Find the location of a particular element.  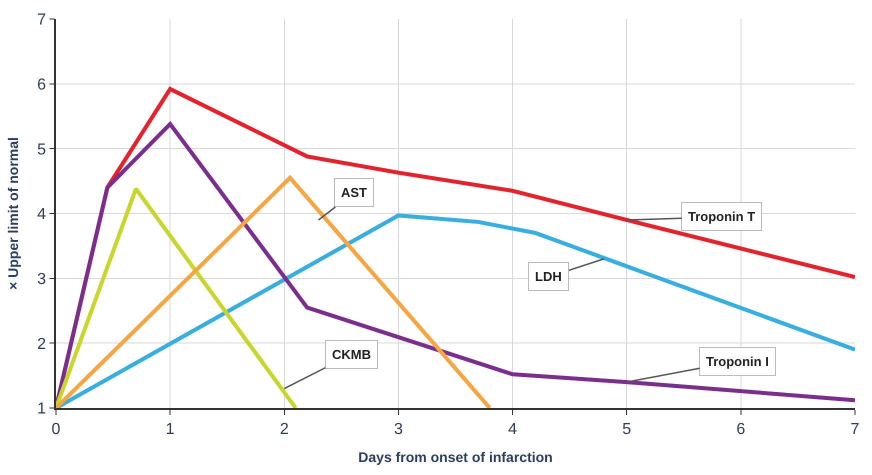

x-tick-label: 7 is located at coordinates (855, 429).